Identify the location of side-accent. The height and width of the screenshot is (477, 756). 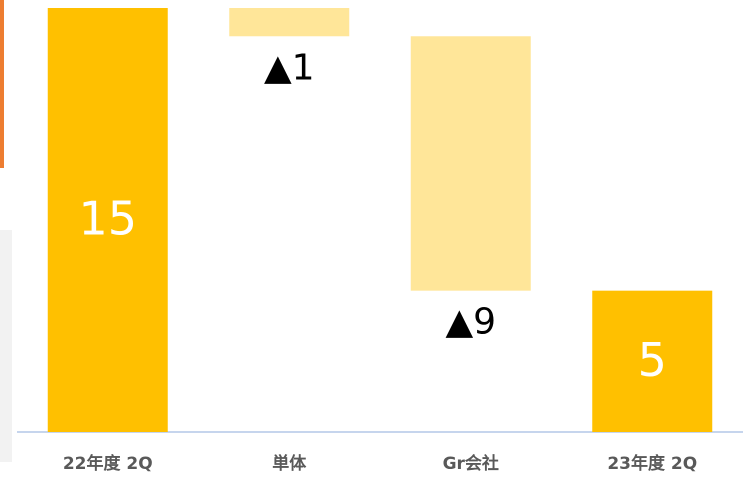
(2, 84).